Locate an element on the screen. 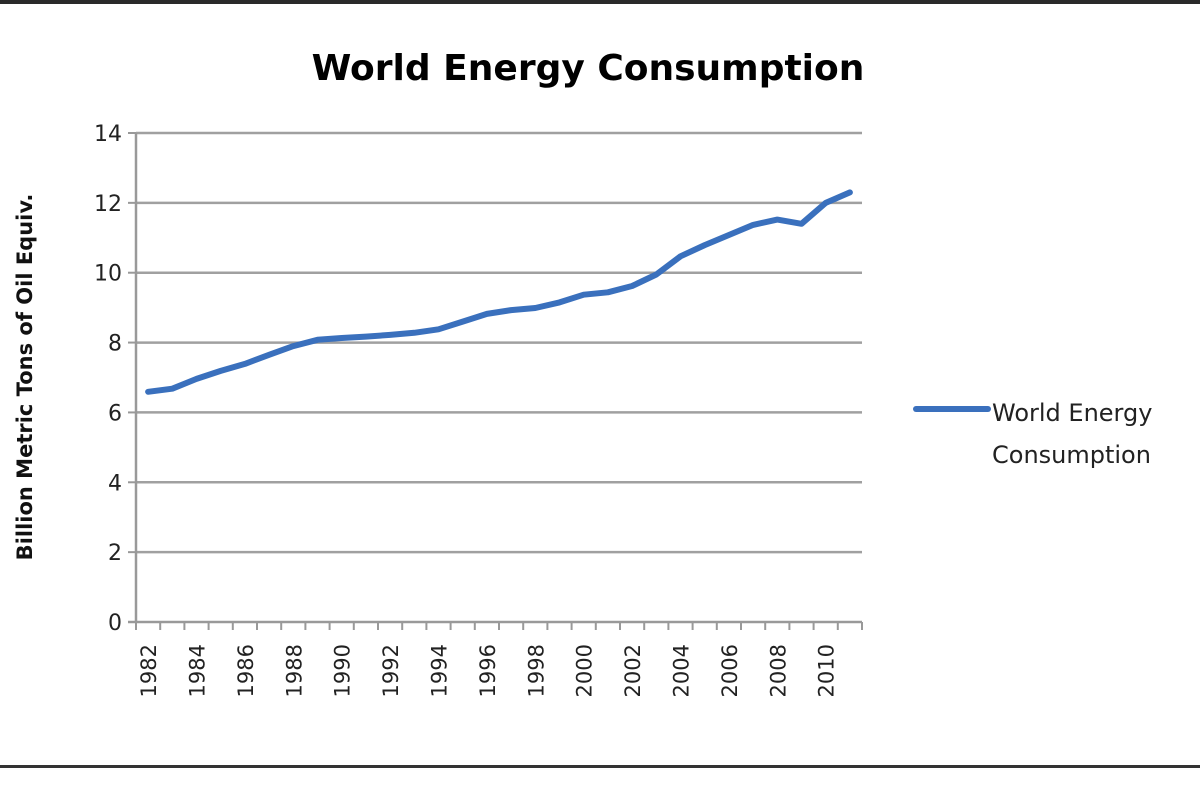 The height and width of the screenshot is (800, 1200). x-tick-label: 2004 is located at coordinates (682, 670).